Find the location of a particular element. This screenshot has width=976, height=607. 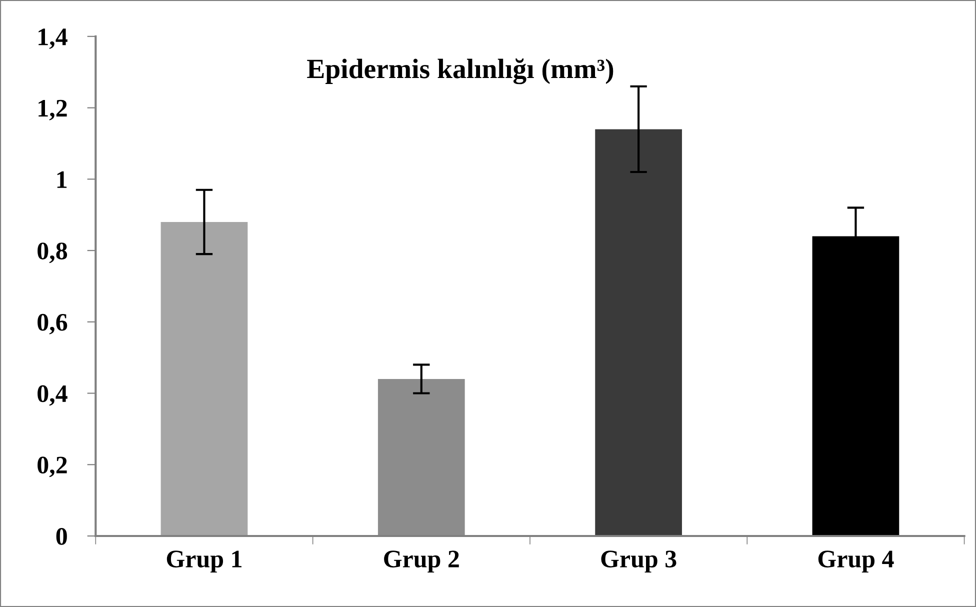

y-tick-label: 1,4 is located at coordinates (53, 38).